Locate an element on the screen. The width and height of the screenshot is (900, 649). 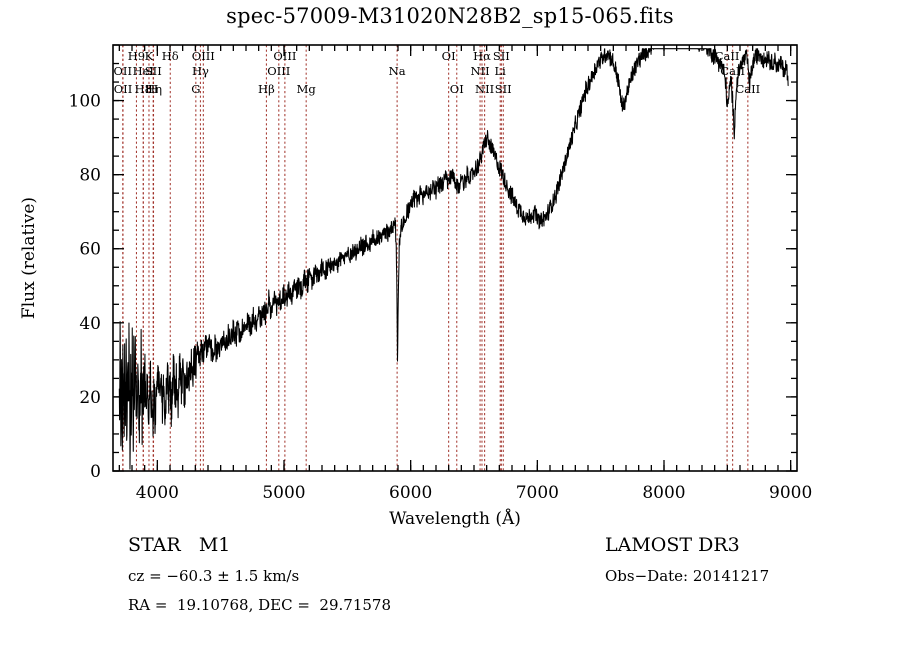
line-label-g: G is located at coordinates (195, 89).